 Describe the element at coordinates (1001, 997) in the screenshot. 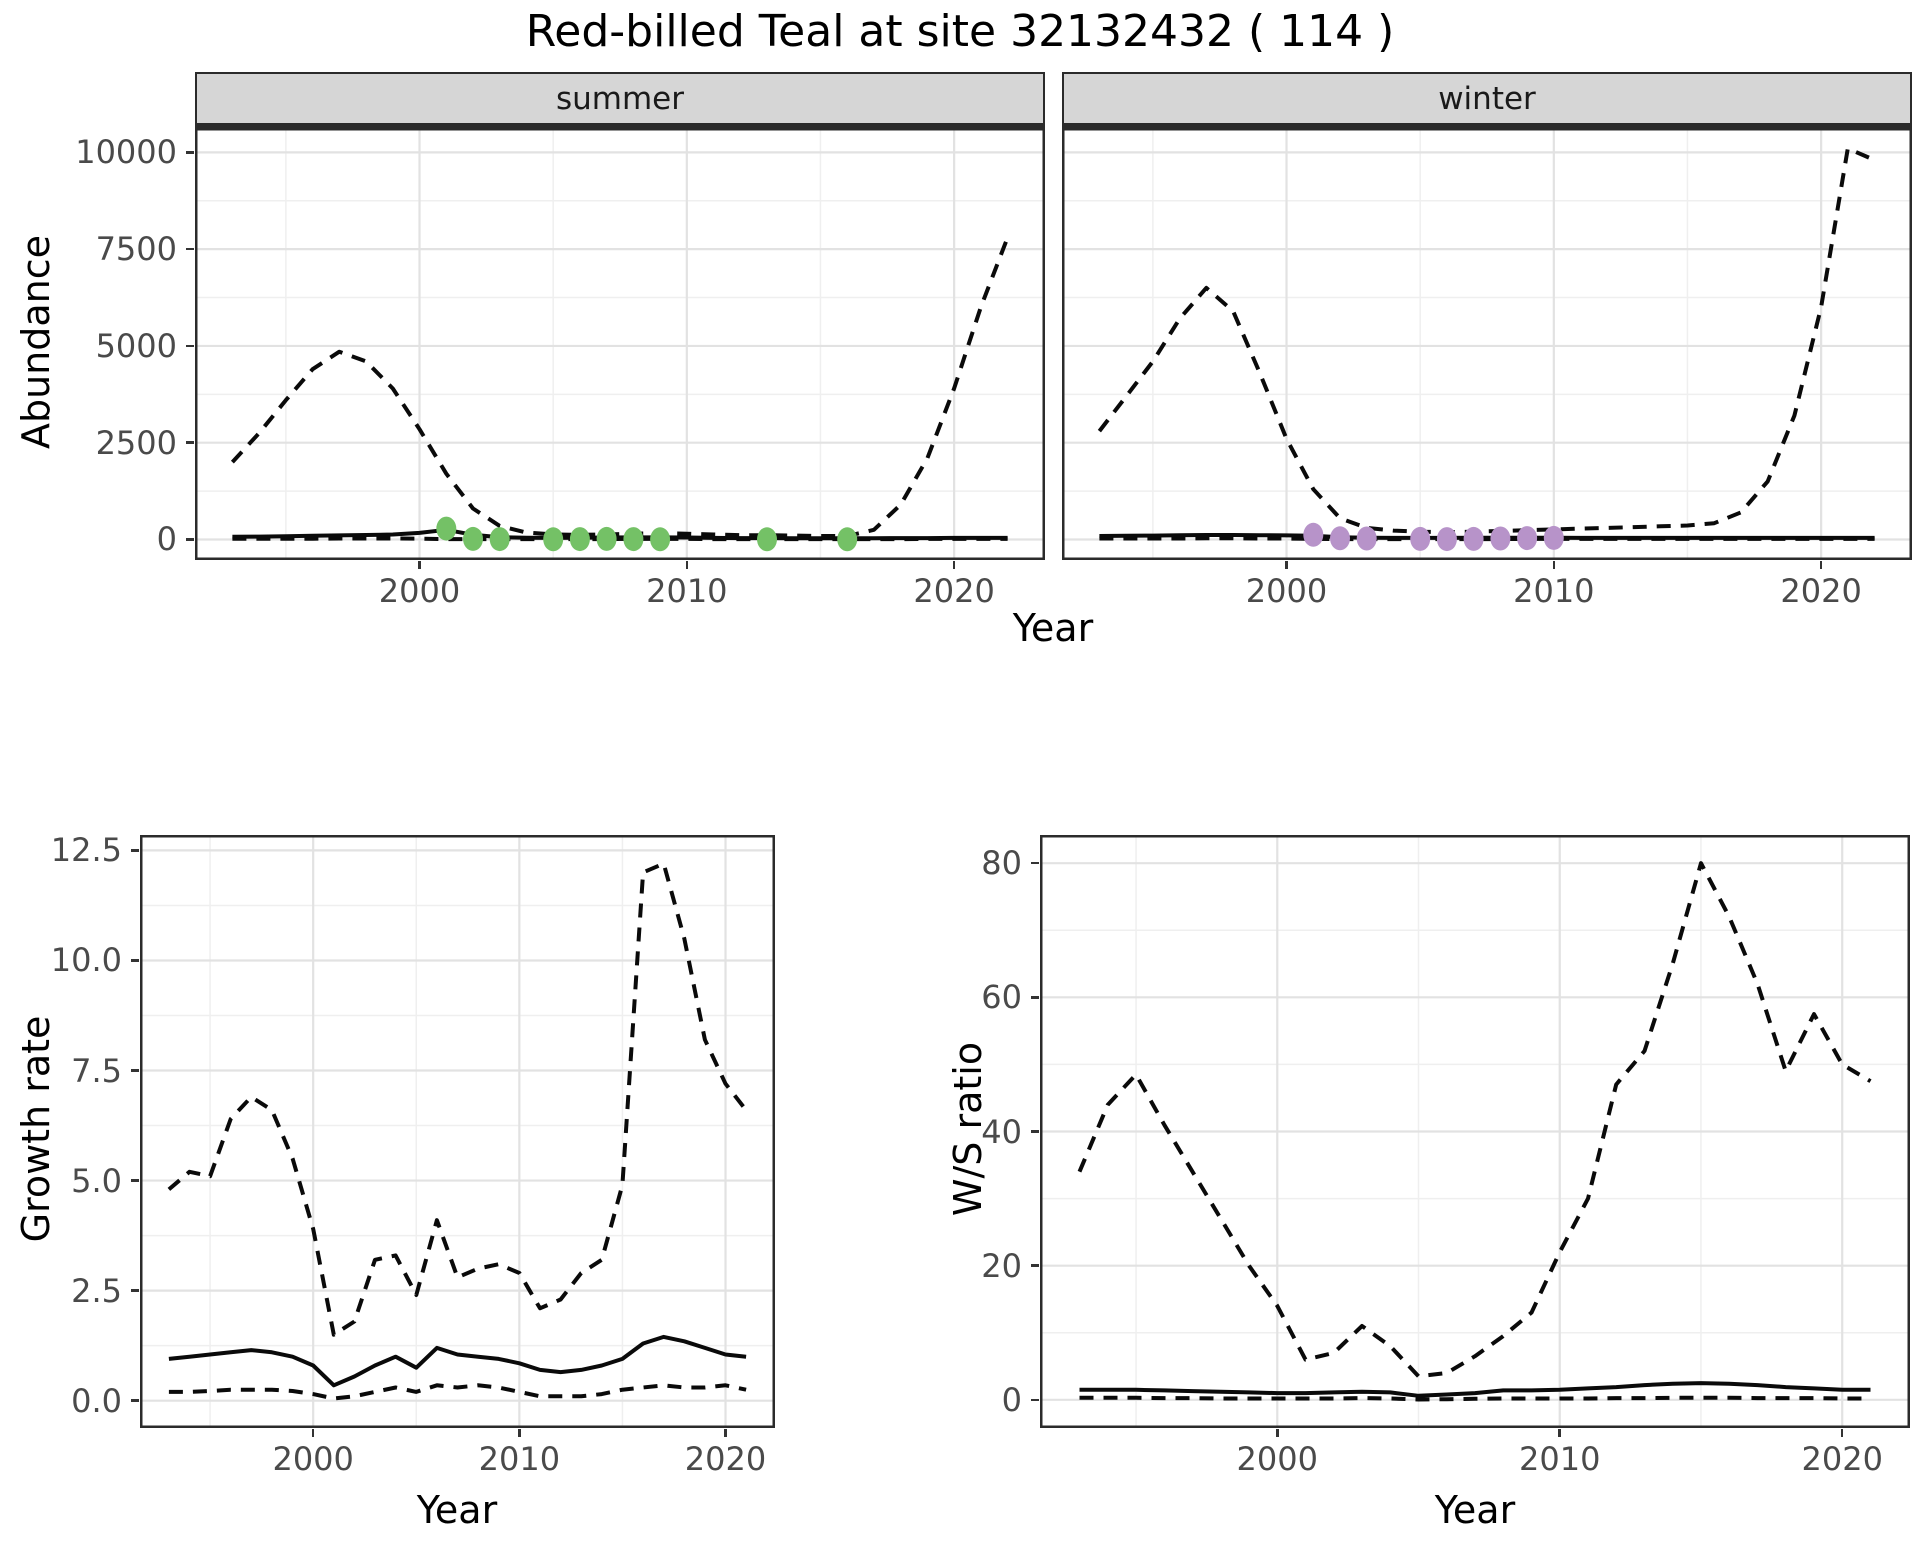

I see `y-tick-label: 60` at that location.